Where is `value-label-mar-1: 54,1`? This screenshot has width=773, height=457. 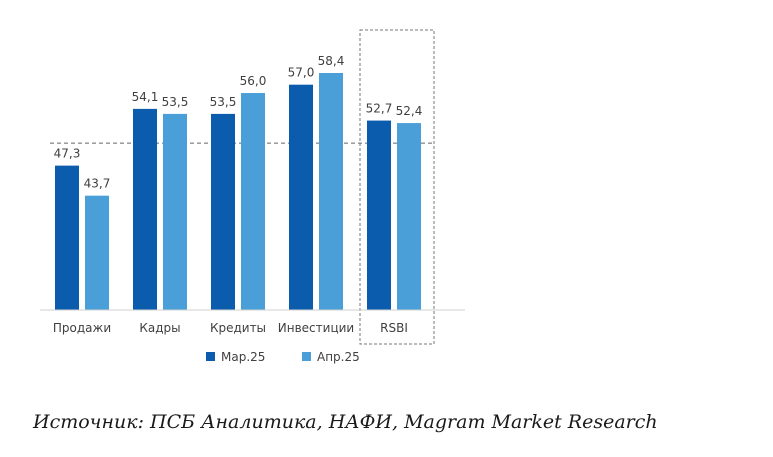
value-label-mar-1: 54,1 is located at coordinates (145, 97).